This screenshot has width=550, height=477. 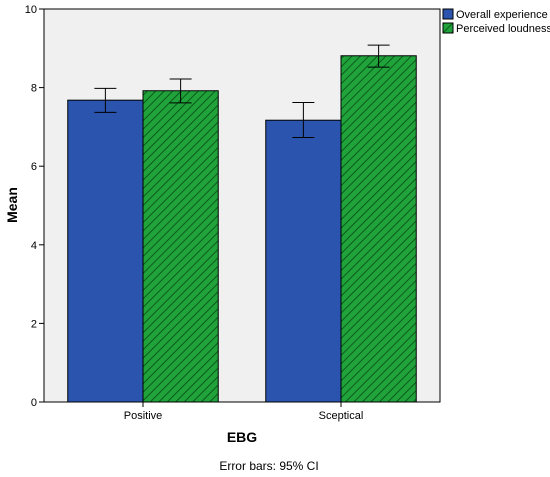 I want to click on y-tick-label: 2, so click(x=34, y=324).